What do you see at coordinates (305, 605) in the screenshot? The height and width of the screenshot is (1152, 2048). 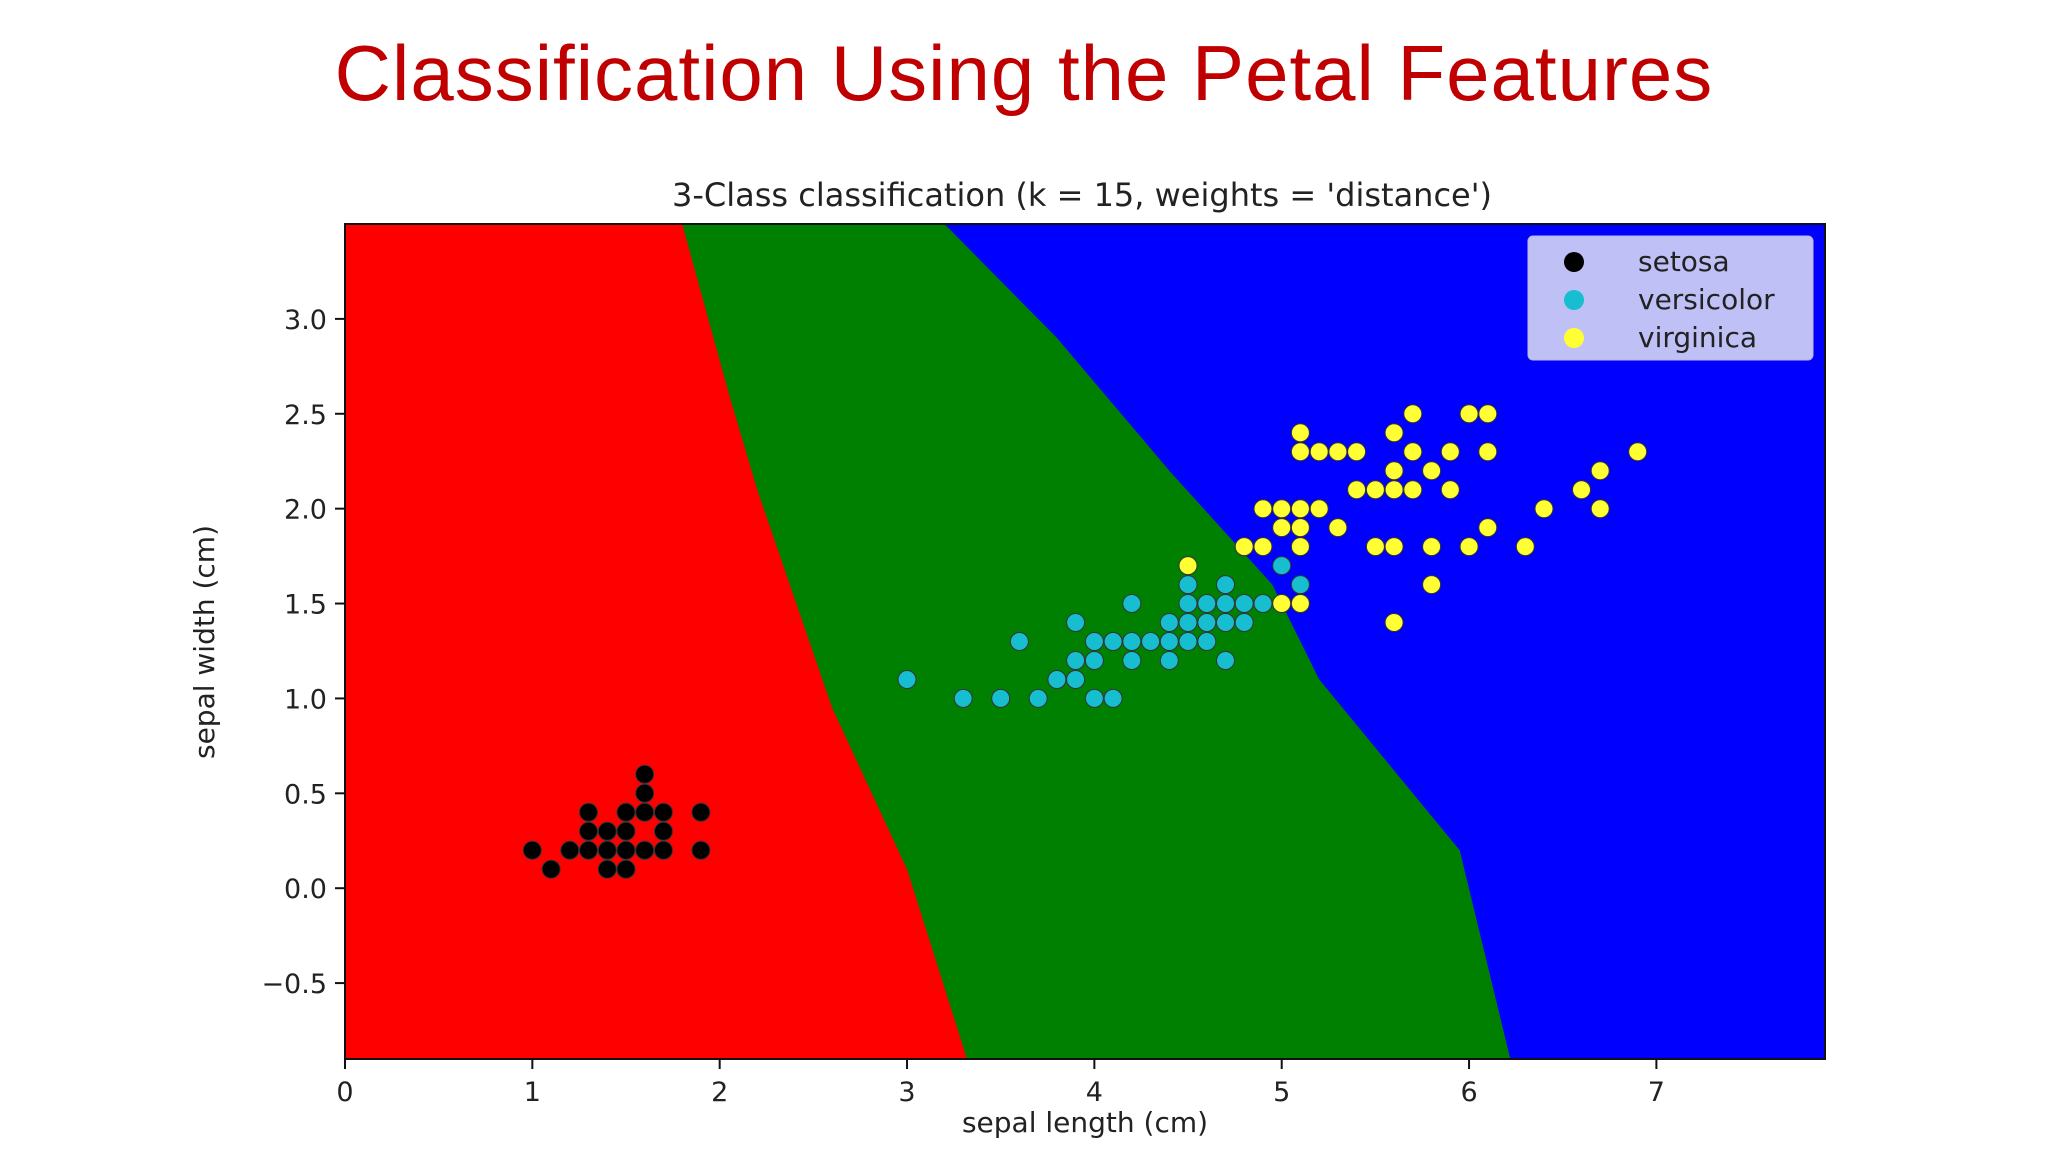 I see `y-tick-label: 1.5` at bounding box center [305, 605].